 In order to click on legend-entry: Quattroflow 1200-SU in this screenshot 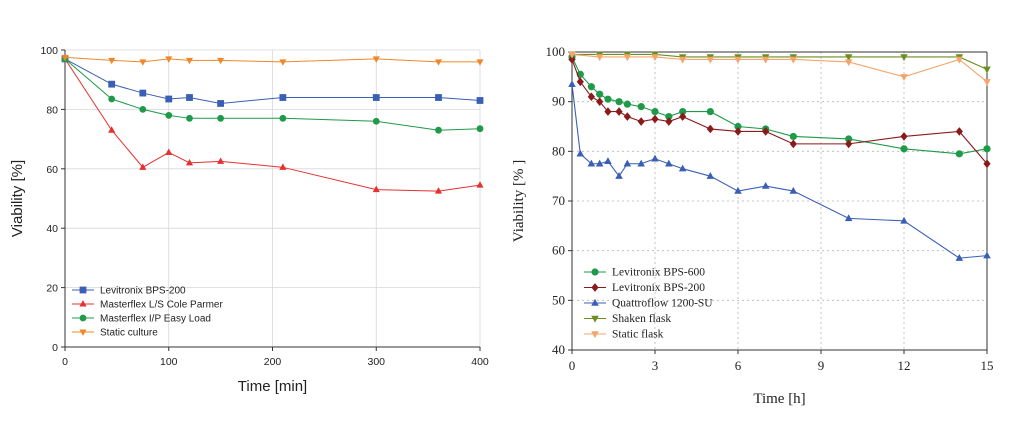, I will do `click(662, 304)`.